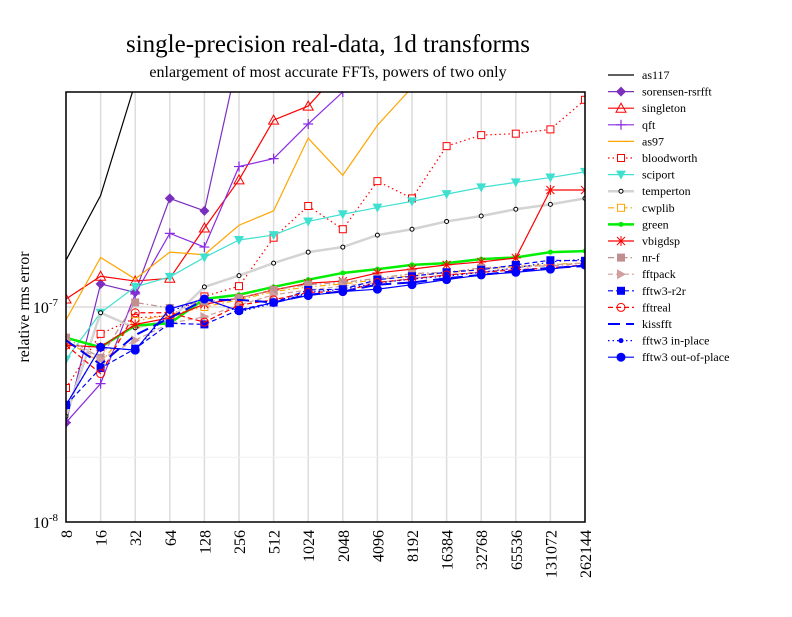 This screenshot has width=792, height=617. Describe the element at coordinates (621, 341) in the screenshot. I see `legend-marker-fftw3-in-place` at that location.